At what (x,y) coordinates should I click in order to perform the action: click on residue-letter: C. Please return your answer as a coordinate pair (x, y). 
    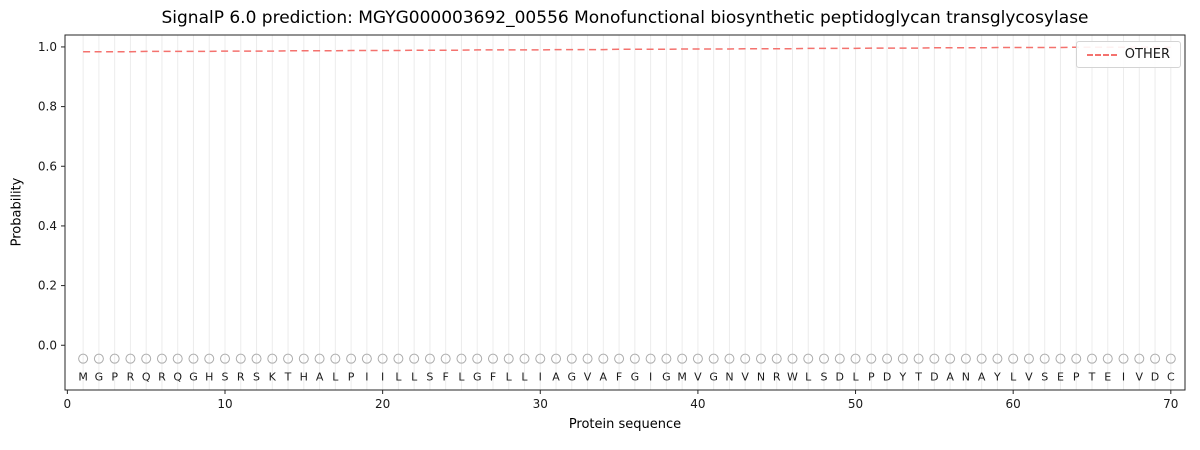
    Looking at the image, I should click on (1171, 377).